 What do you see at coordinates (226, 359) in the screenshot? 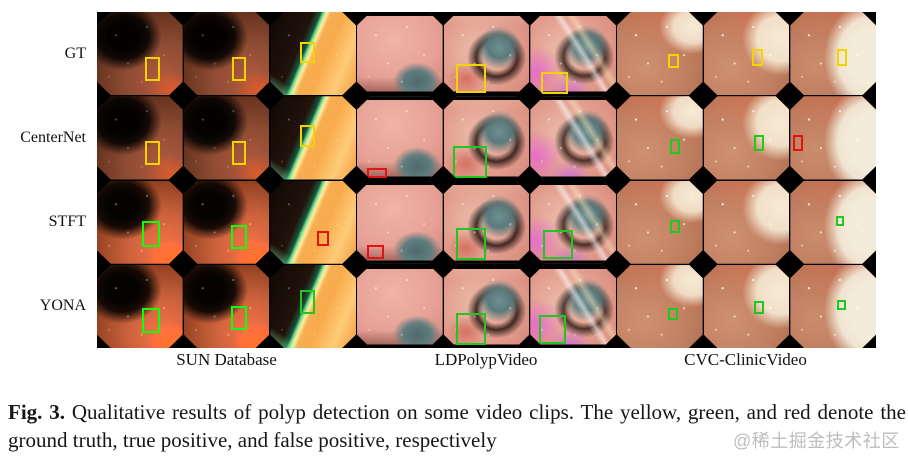
I see `dataset-label-sun-database: SUN Database` at bounding box center [226, 359].